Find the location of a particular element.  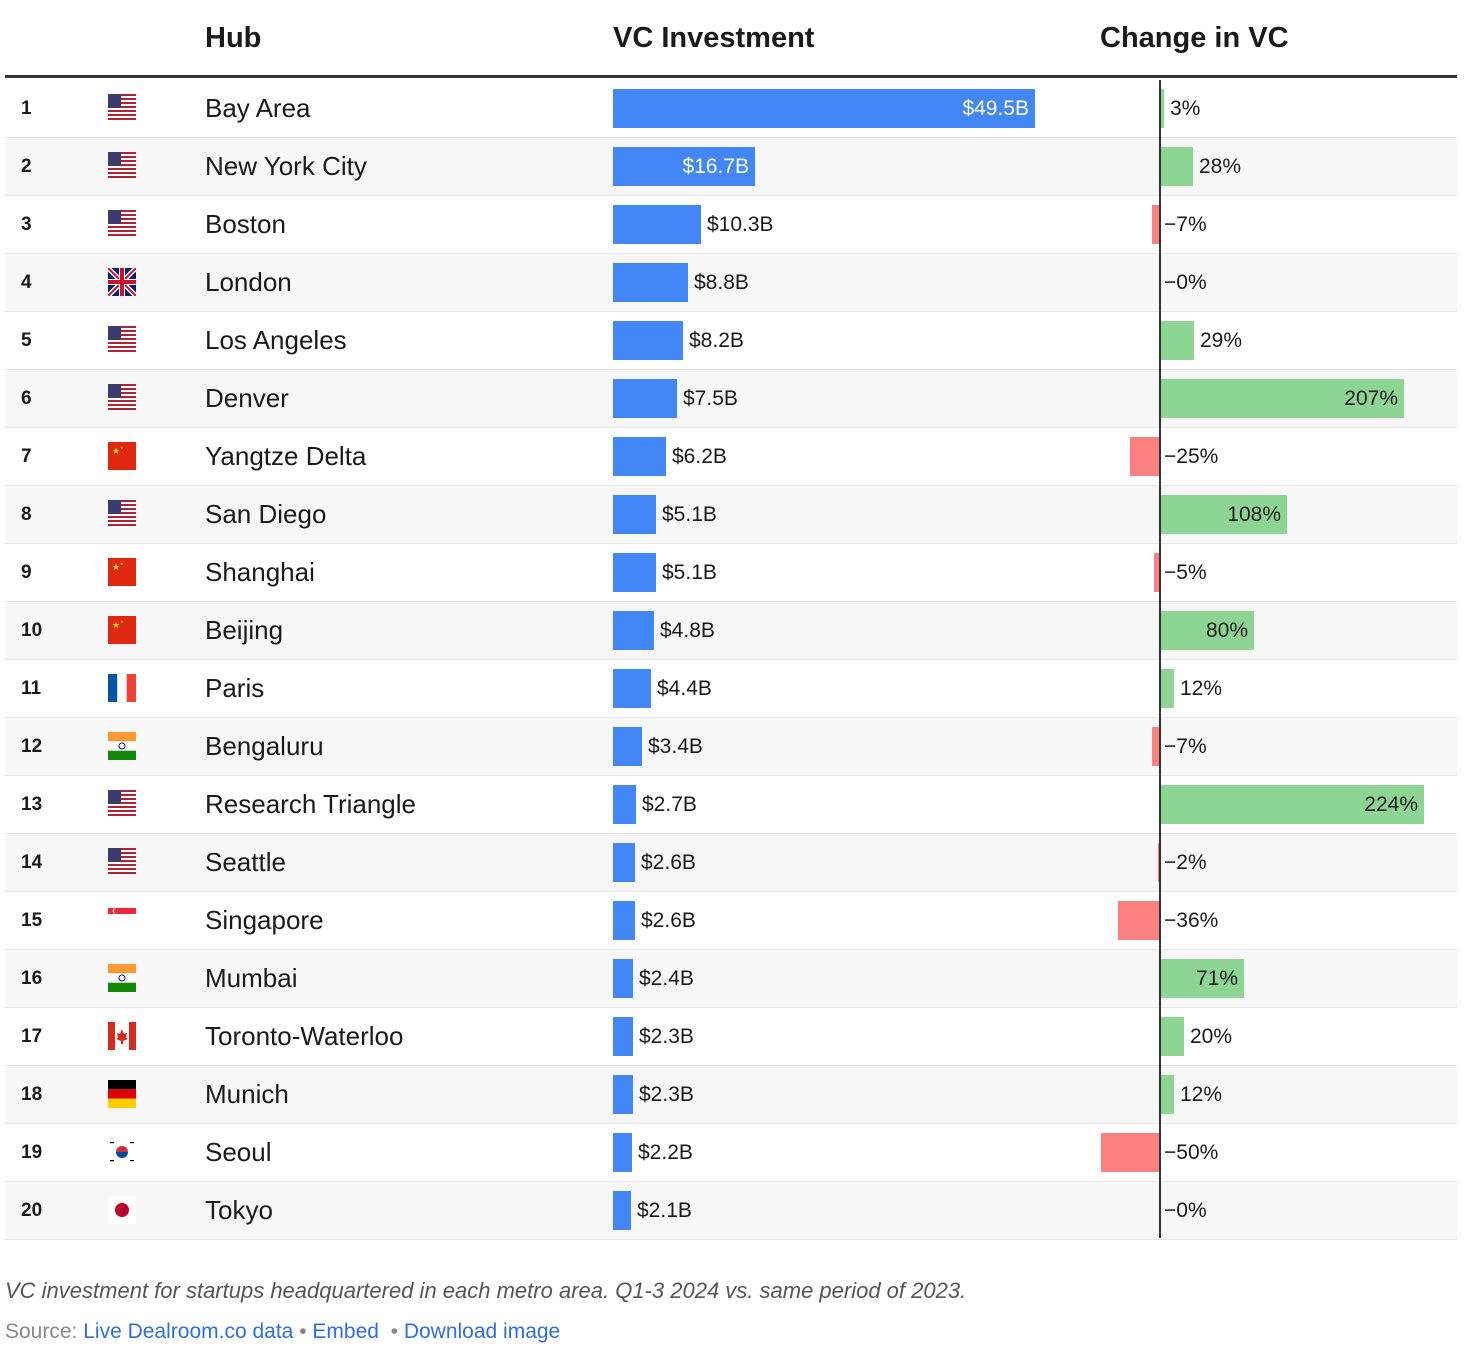

vc-value-label: $16.7B is located at coordinates (715, 166).